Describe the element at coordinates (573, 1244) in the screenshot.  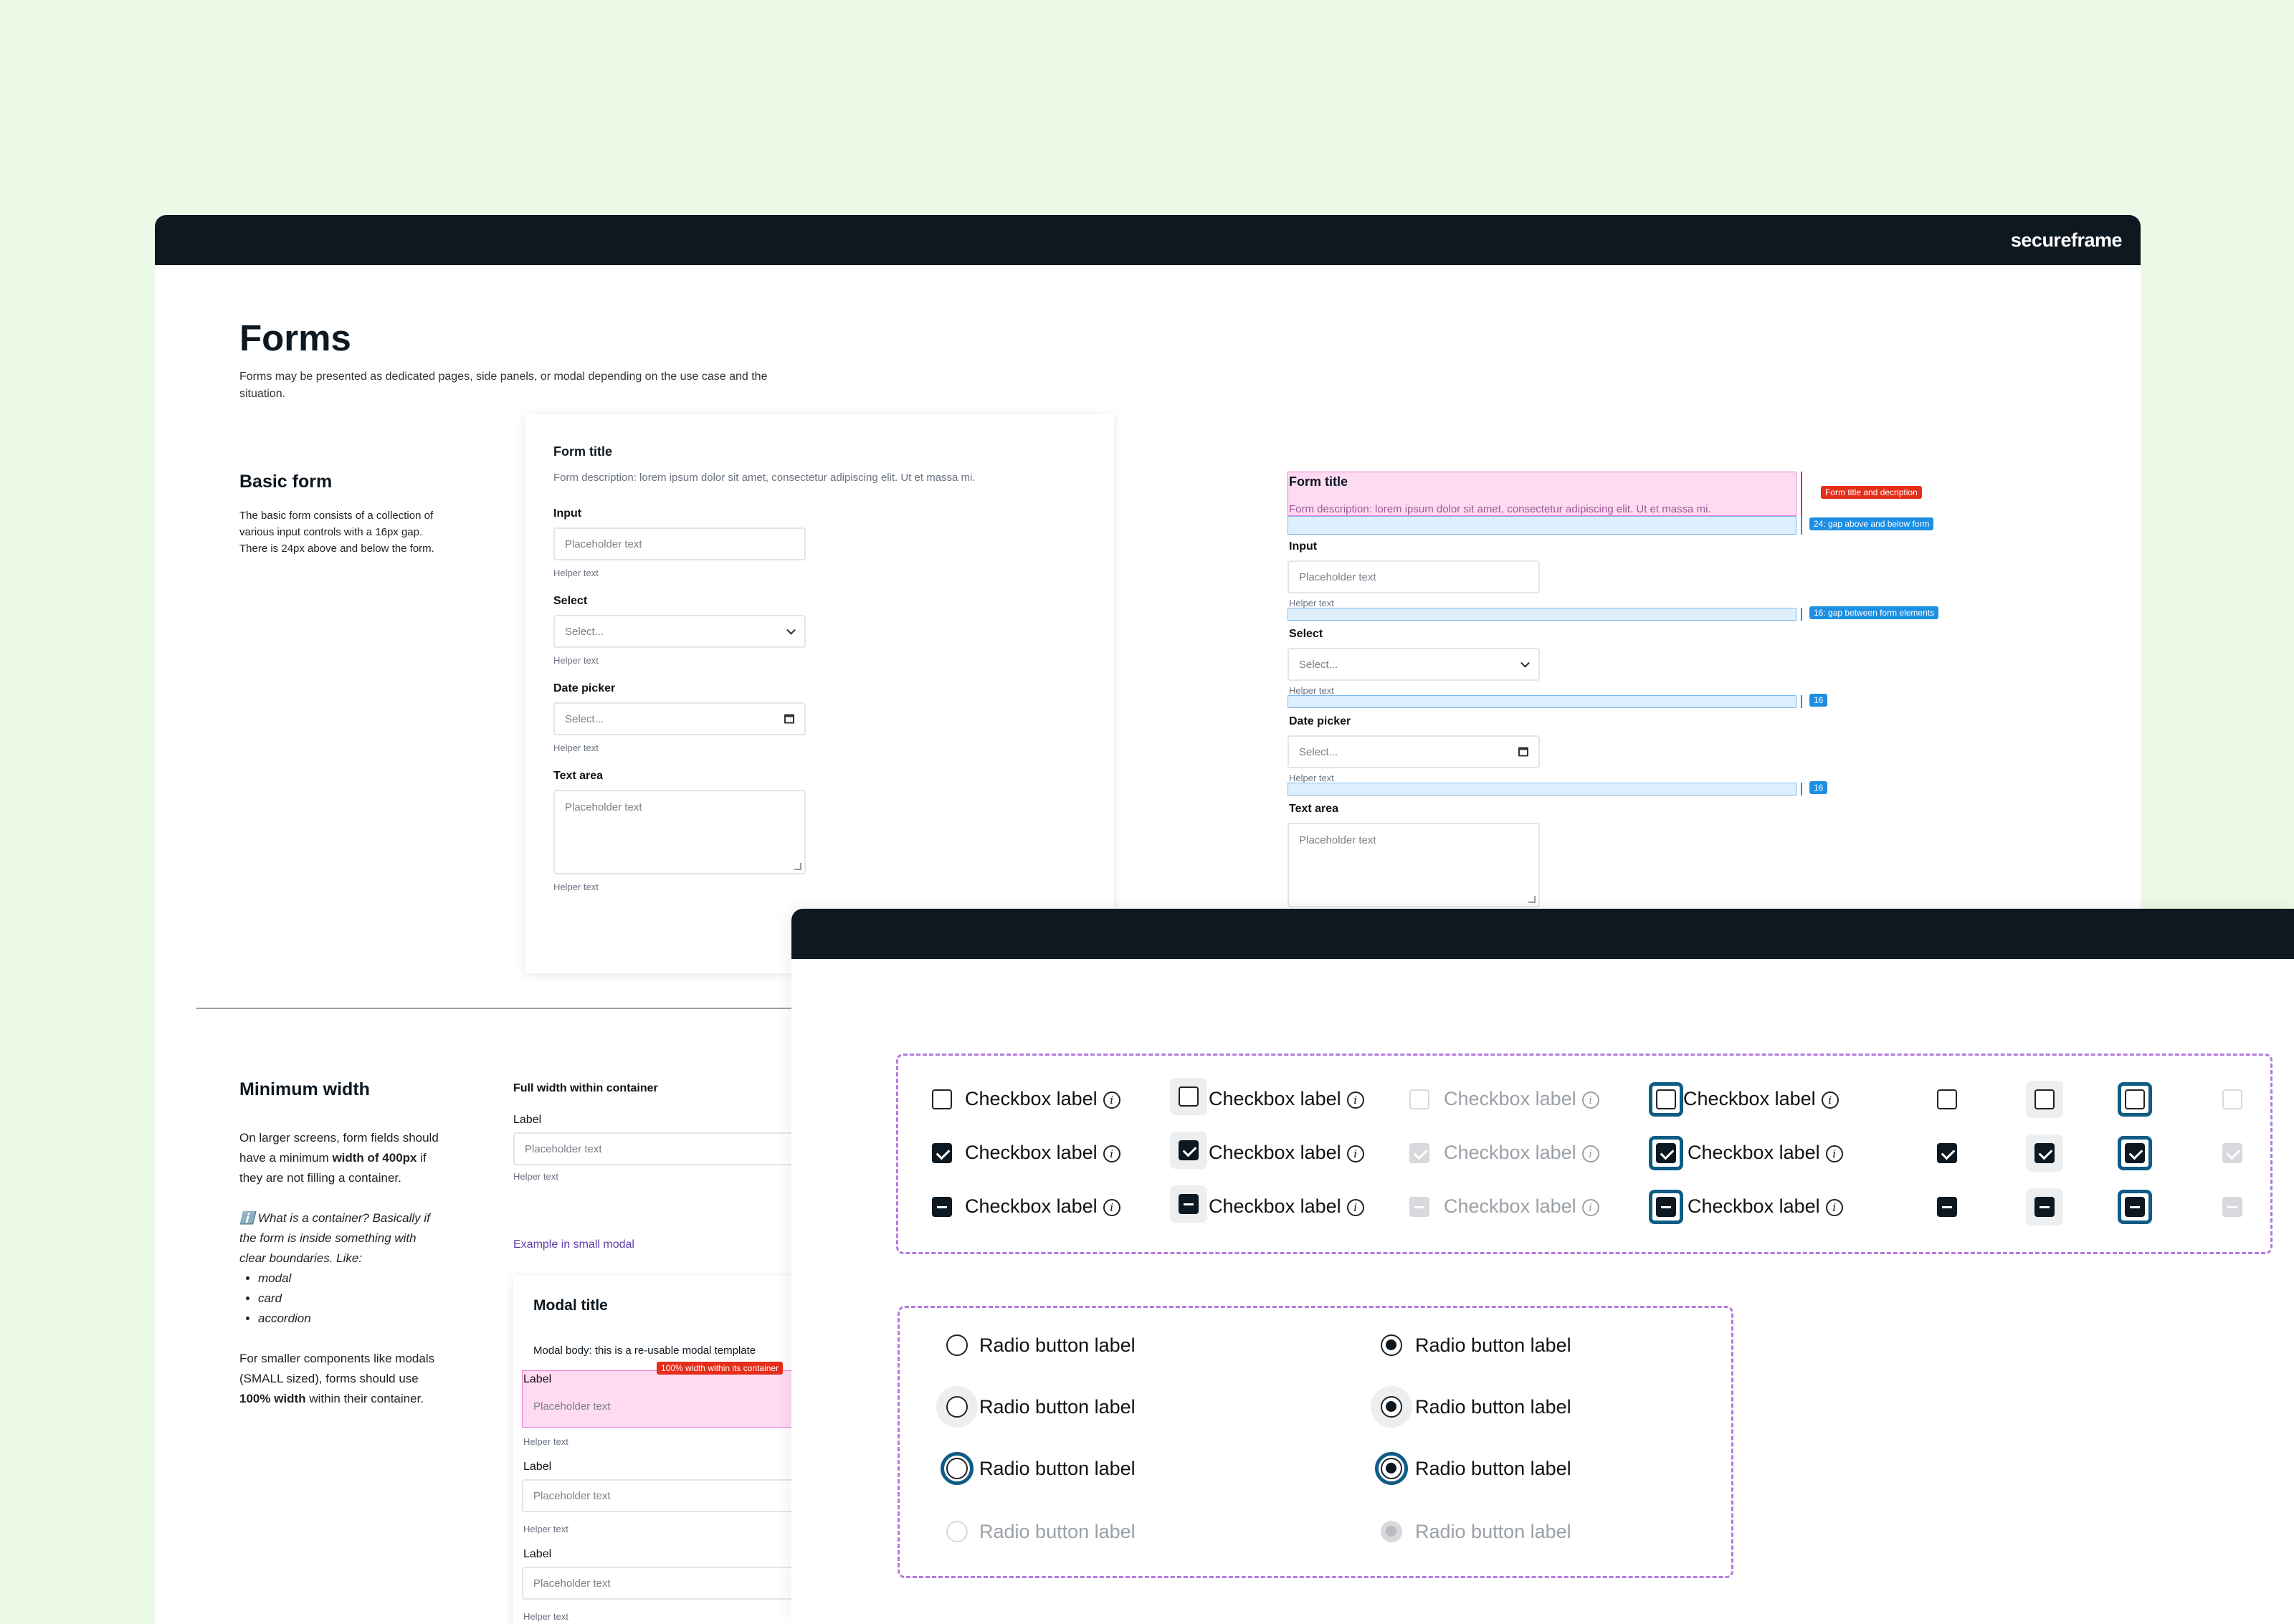
I see `example-link: Example in small modal` at that location.